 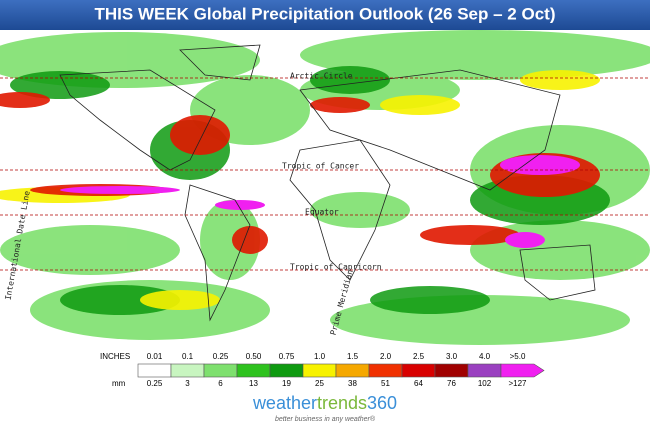 I want to click on map-label: Tropic of Cancer, so click(x=320, y=166).